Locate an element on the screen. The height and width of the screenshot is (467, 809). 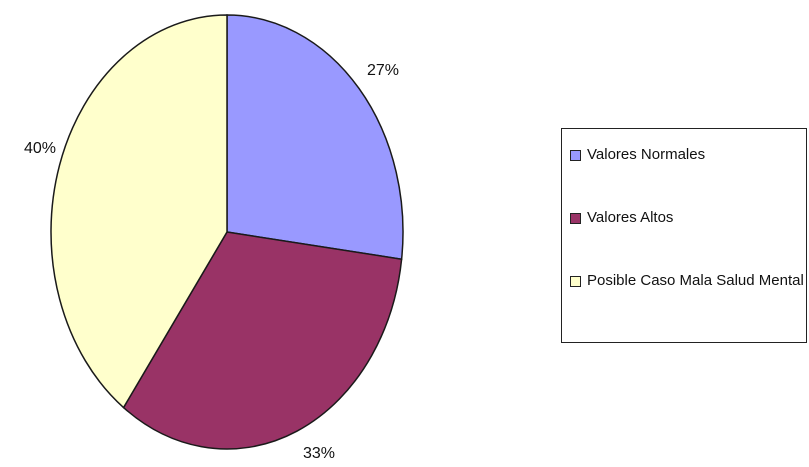
legend-item-valores-normales: Valores Normales is located at coordinates (689, 154).